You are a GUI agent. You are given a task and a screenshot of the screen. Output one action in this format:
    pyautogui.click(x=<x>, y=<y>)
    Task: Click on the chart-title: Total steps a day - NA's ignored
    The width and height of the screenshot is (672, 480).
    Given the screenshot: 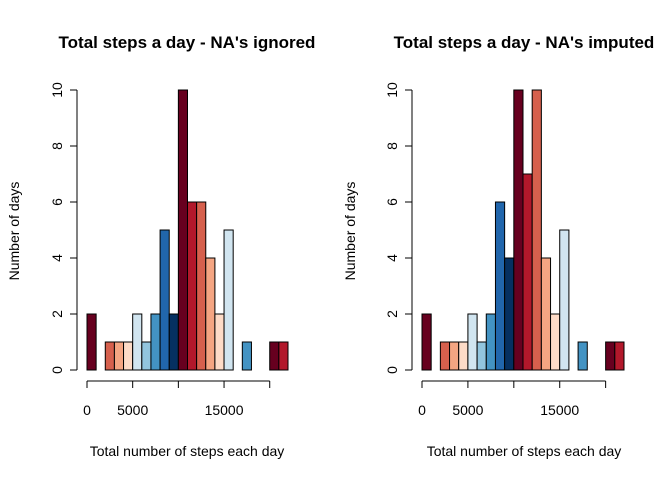 What is the action you would take?
    pyautogui.click(x=187, y=42)
    